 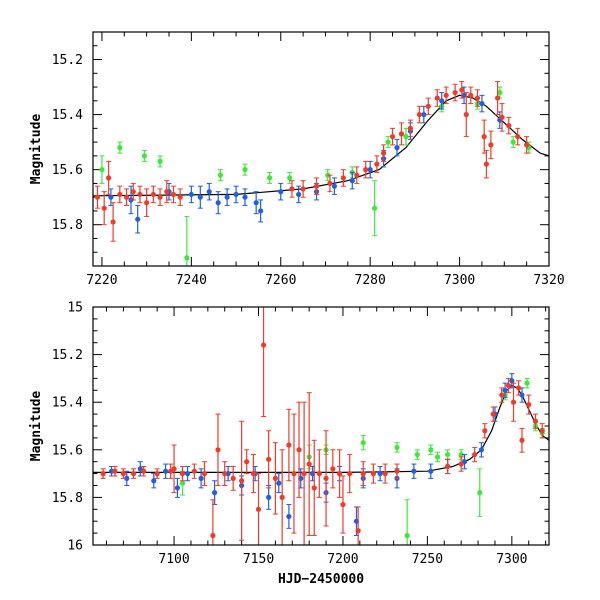 I want to click on x-tick-label: 7200, so click(x=342, y=559).